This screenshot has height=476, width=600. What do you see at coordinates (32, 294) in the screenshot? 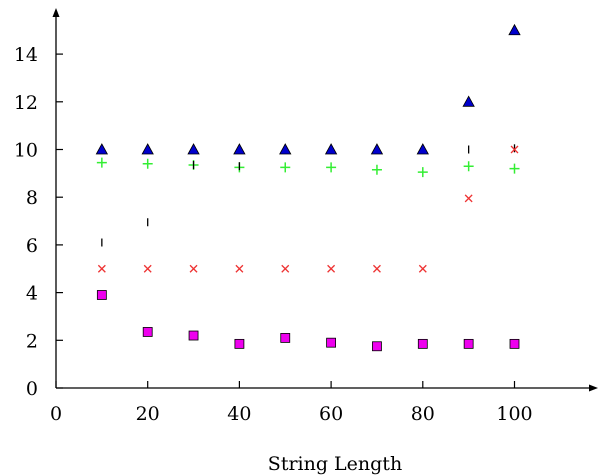
I see `y-tick-label: 4` at bounding box center [32, 294].